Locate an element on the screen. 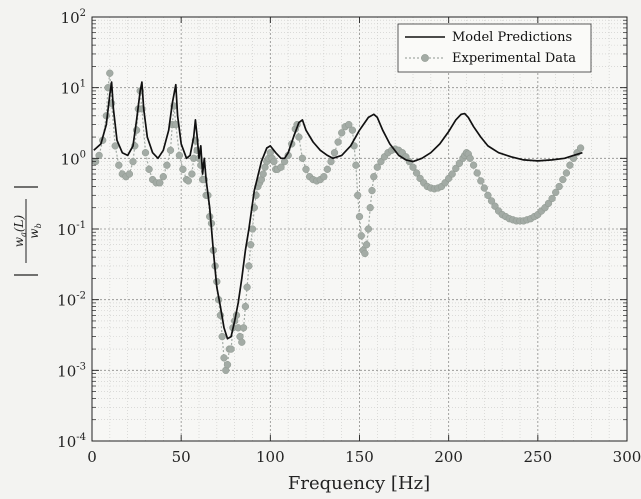 The image size is (641, 499). y-axis-label: wa(L) wb is located at coordinates (27, 231).